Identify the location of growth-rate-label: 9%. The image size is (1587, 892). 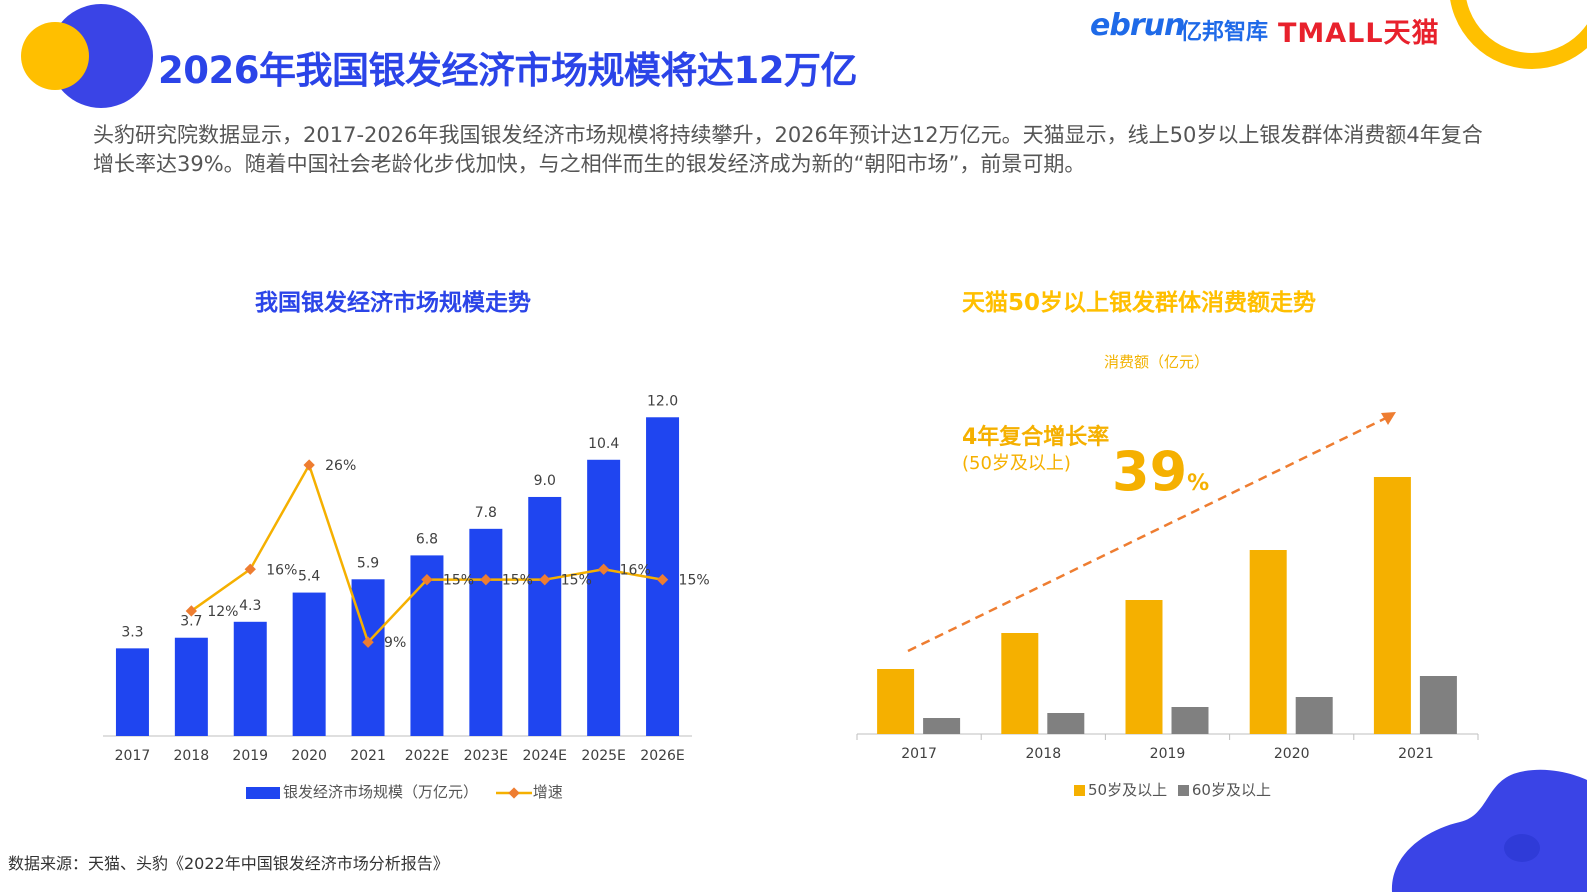
(395, 643).